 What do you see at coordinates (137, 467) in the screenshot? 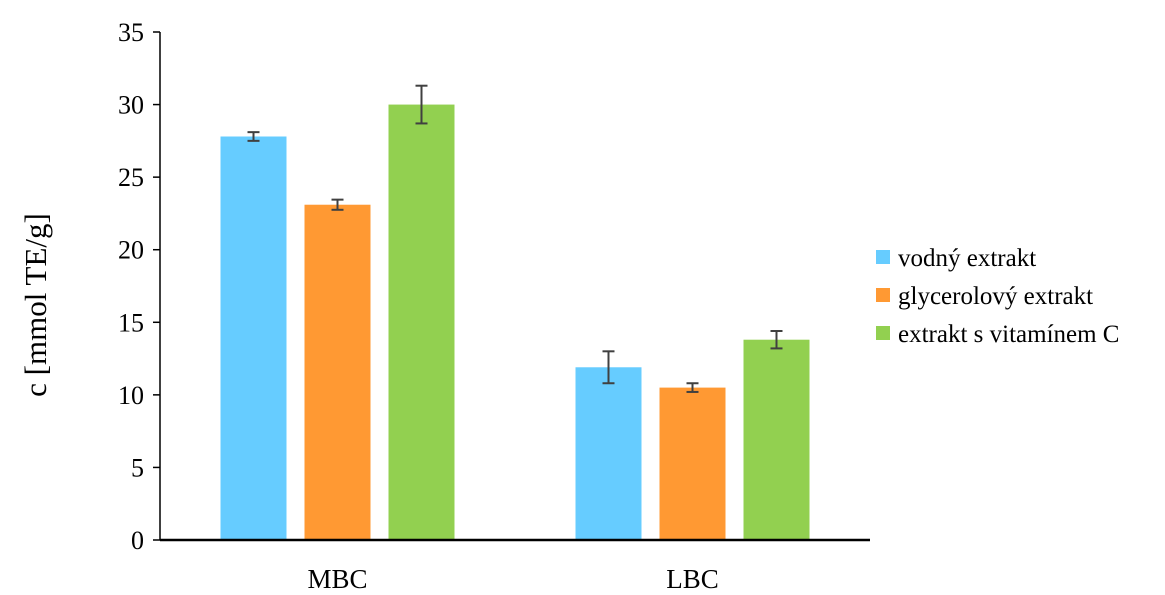
I see `y-tick-label: 5` at bounding box center [137, 467].